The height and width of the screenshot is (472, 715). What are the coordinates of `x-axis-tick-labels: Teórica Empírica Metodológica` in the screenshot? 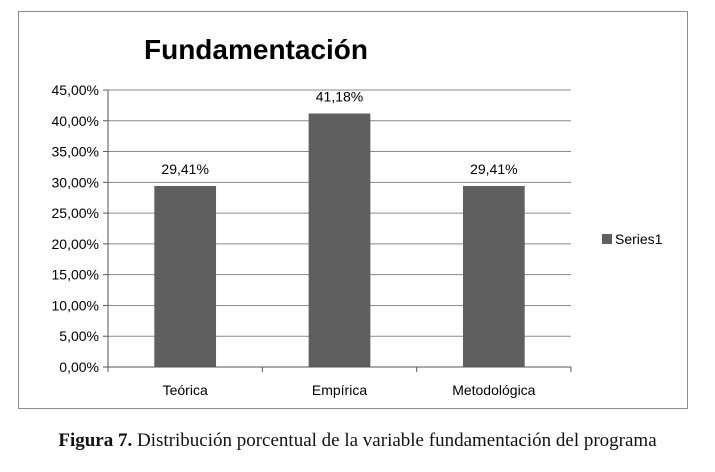 It's located at (349, 390).